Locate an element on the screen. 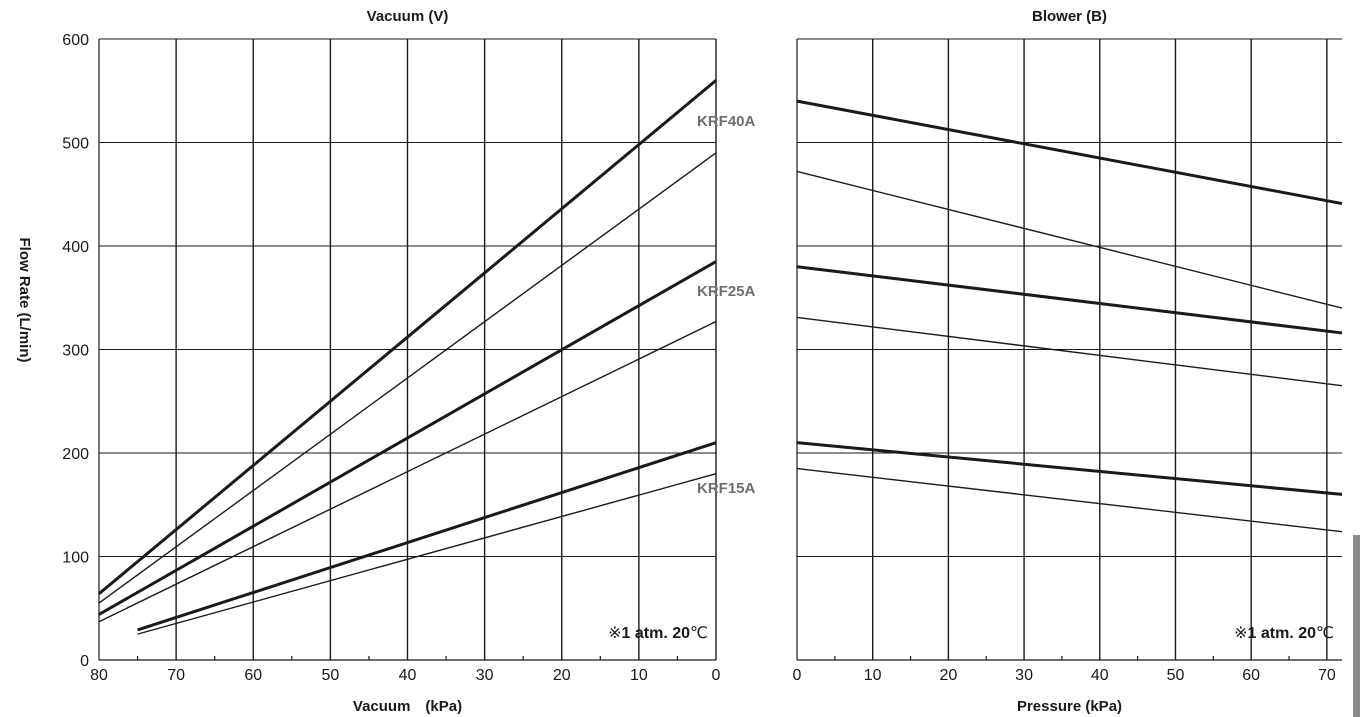  x-axis-title: Pressure (kPa) is located at coordinates (1069, 706).